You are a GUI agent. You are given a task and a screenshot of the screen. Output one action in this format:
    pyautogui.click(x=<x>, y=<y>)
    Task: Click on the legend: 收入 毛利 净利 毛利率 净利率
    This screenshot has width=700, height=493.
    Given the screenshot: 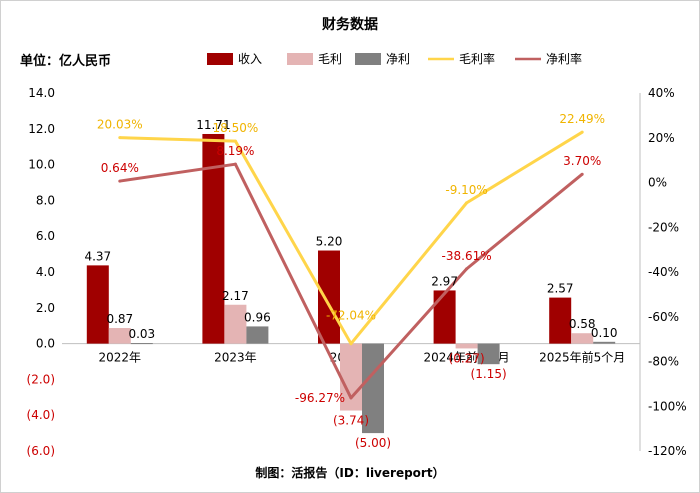 What is the action you would take?
    pyautogui.click(x=394, y=58)
    